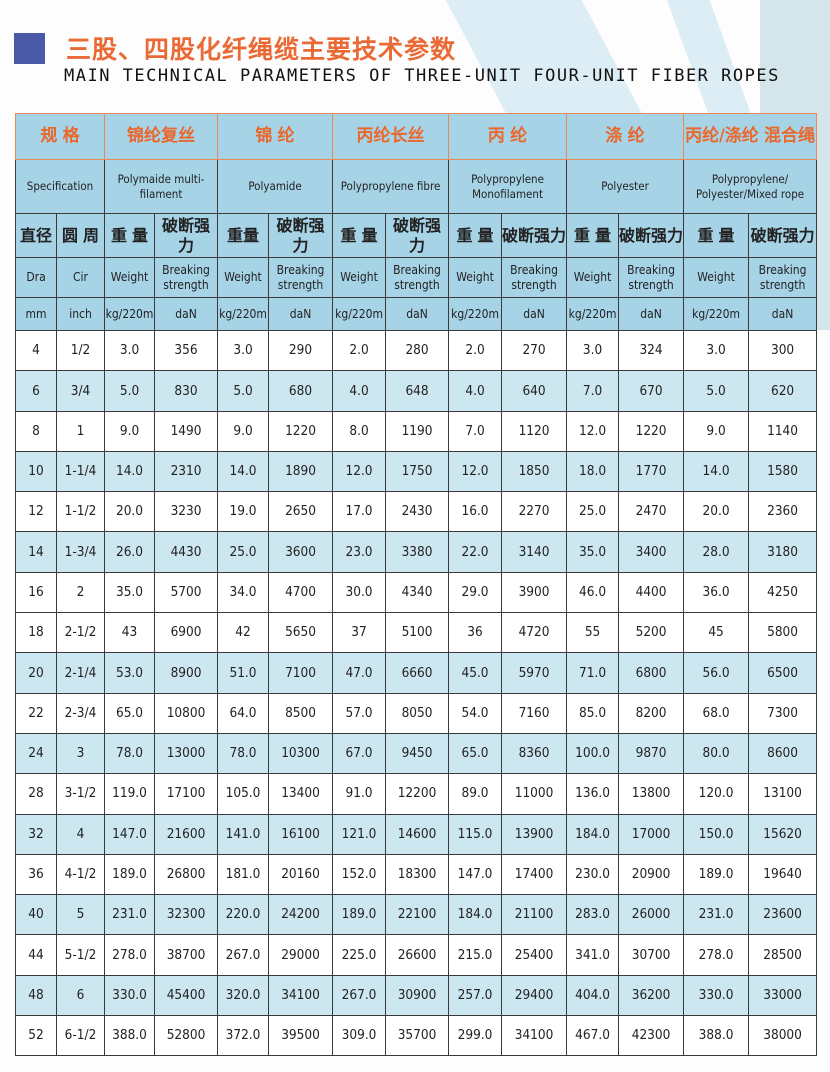 The height and width of the screenshot is (1072, 830). I want to click on table-cell: 215.0, so click(475, 955).